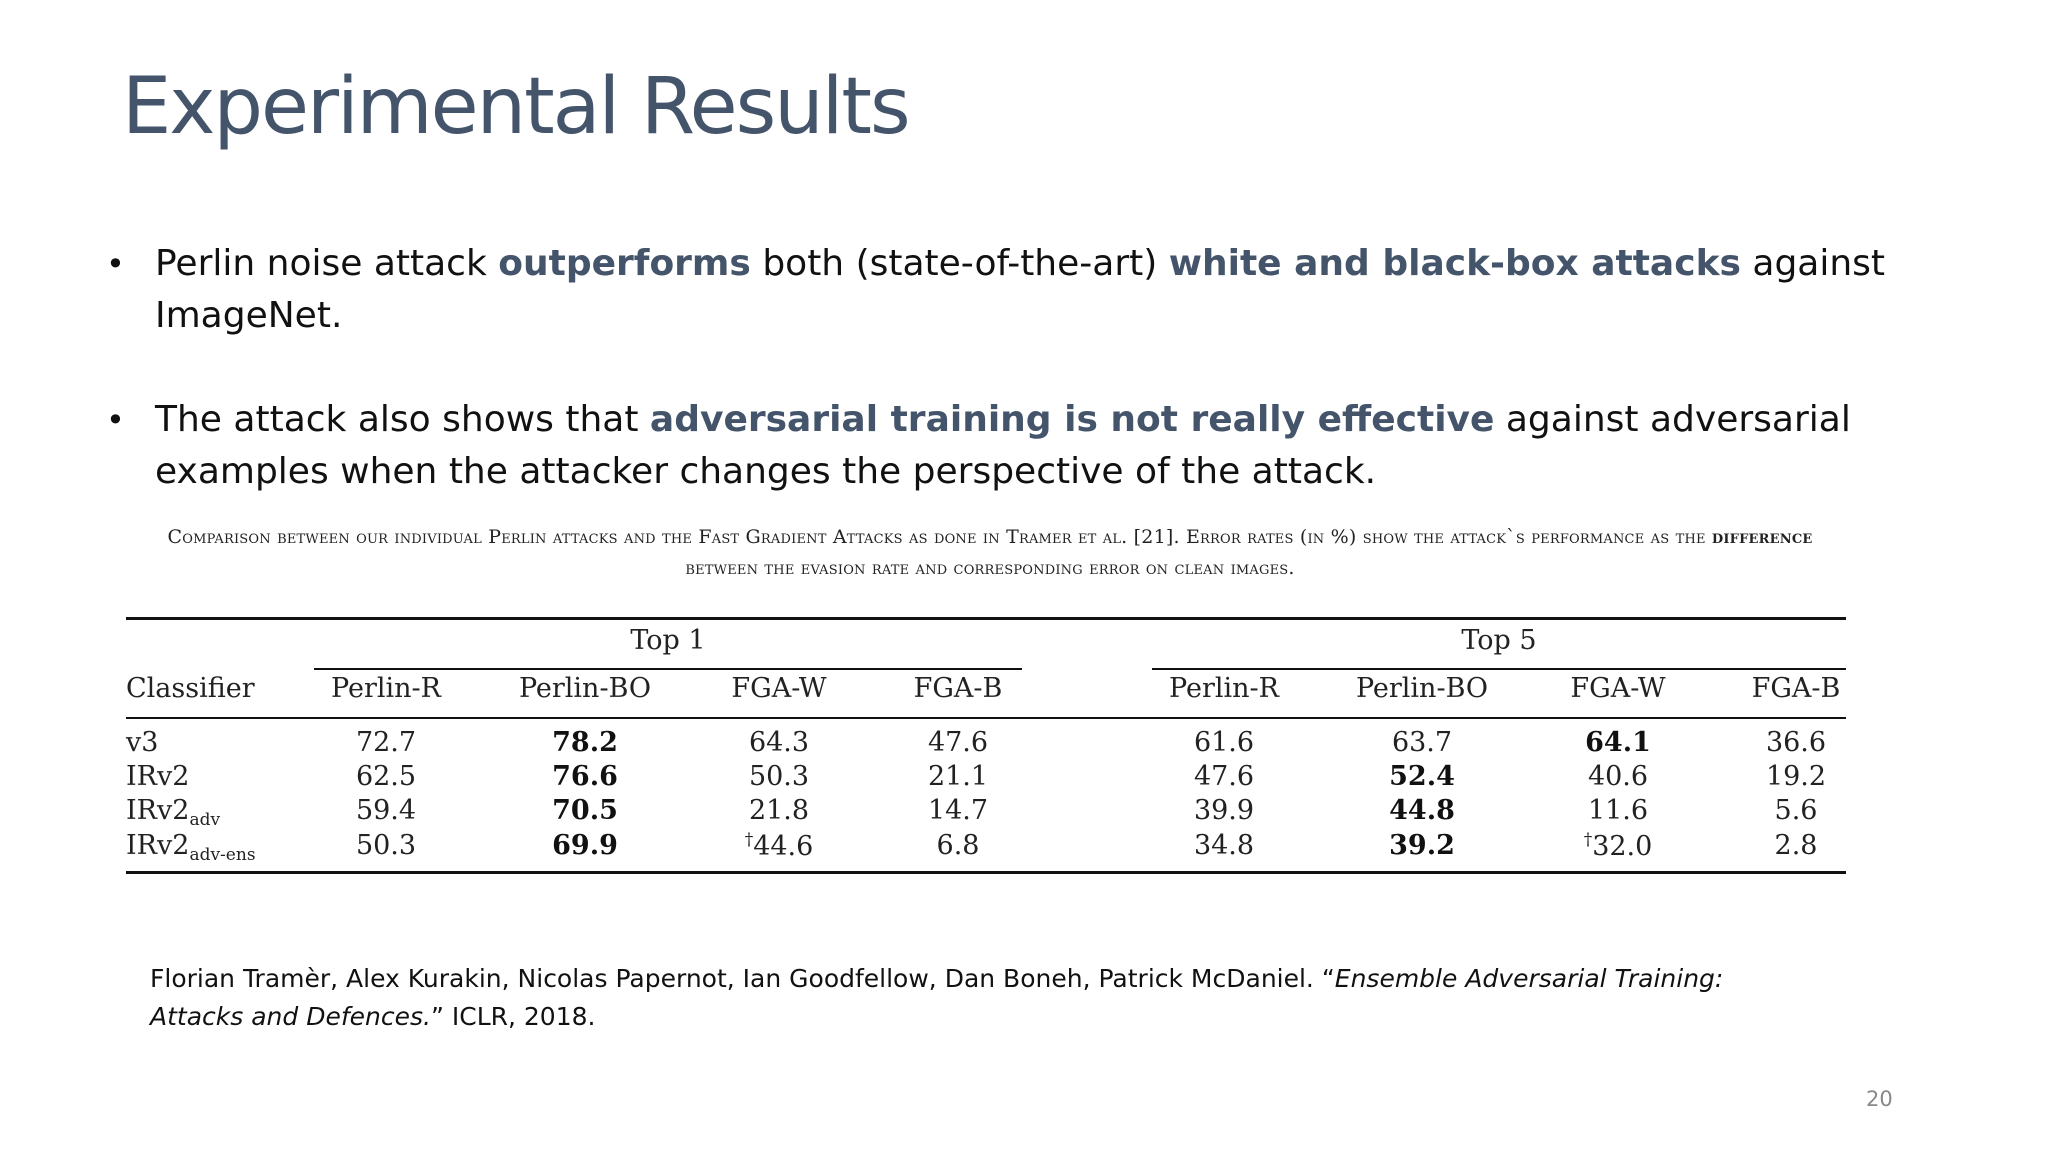 This screenshot has width=2048, height=1152. Describe the element at coordinates (386, 810) in the screenshot. I see `table-cell: 59.4` at that location.